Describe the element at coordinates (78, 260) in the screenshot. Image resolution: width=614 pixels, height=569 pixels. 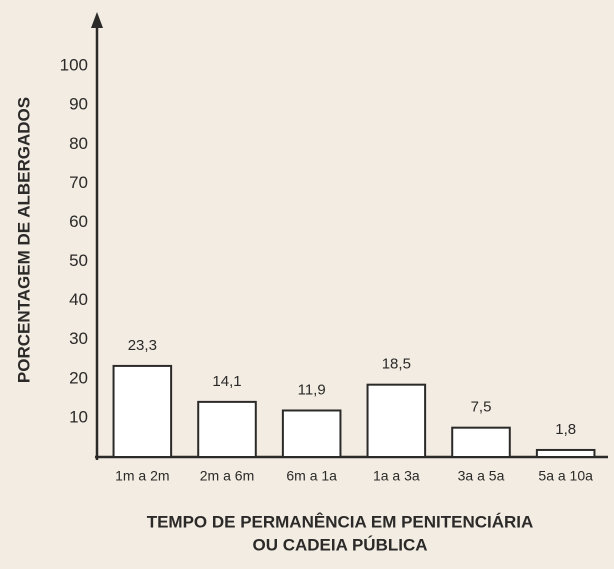
I see `y-tick-label: 50` at that location.